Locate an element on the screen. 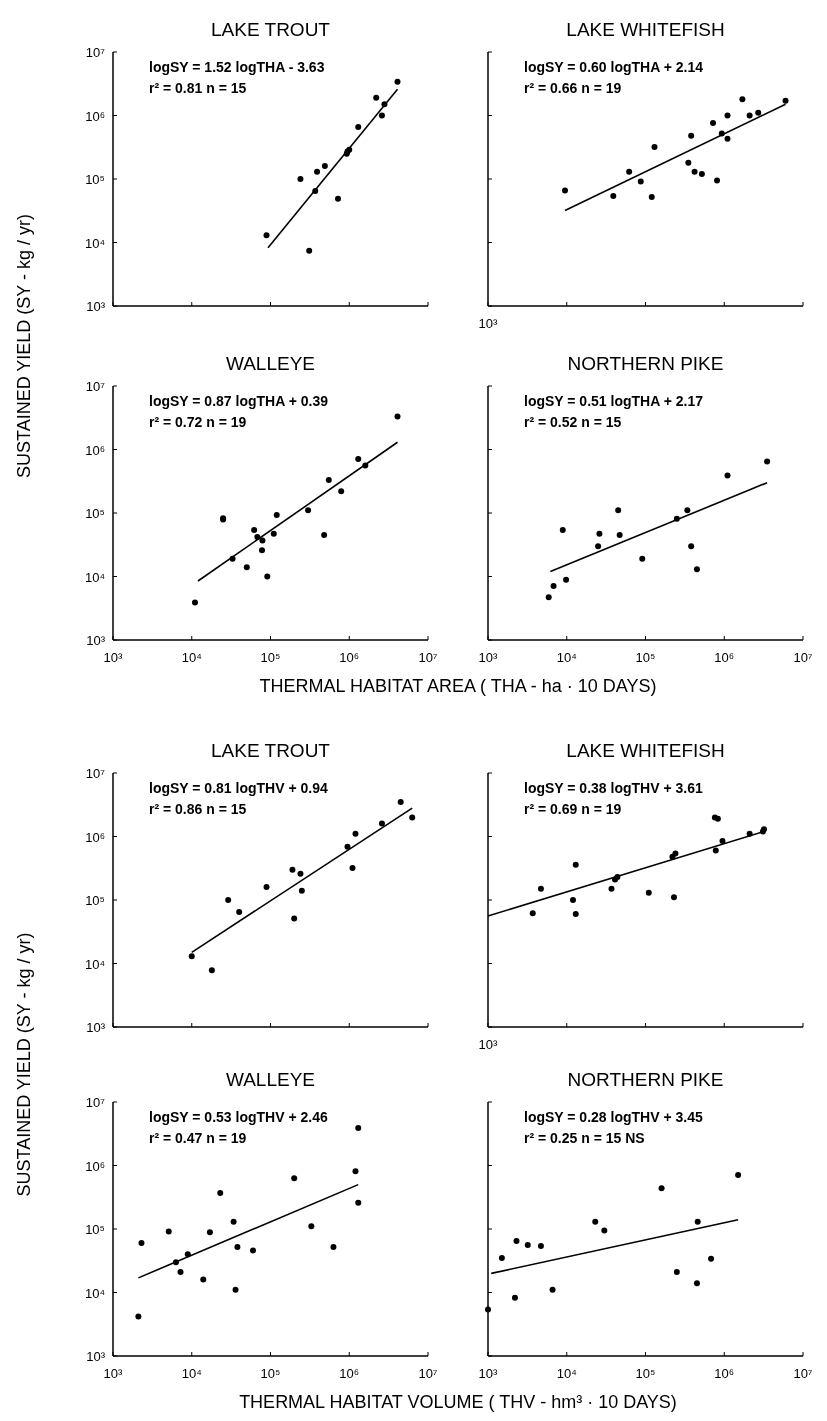 The image size is (827, 1421). annotation: r² = 0.72 n = 19 is located at coordinates (198, 422).